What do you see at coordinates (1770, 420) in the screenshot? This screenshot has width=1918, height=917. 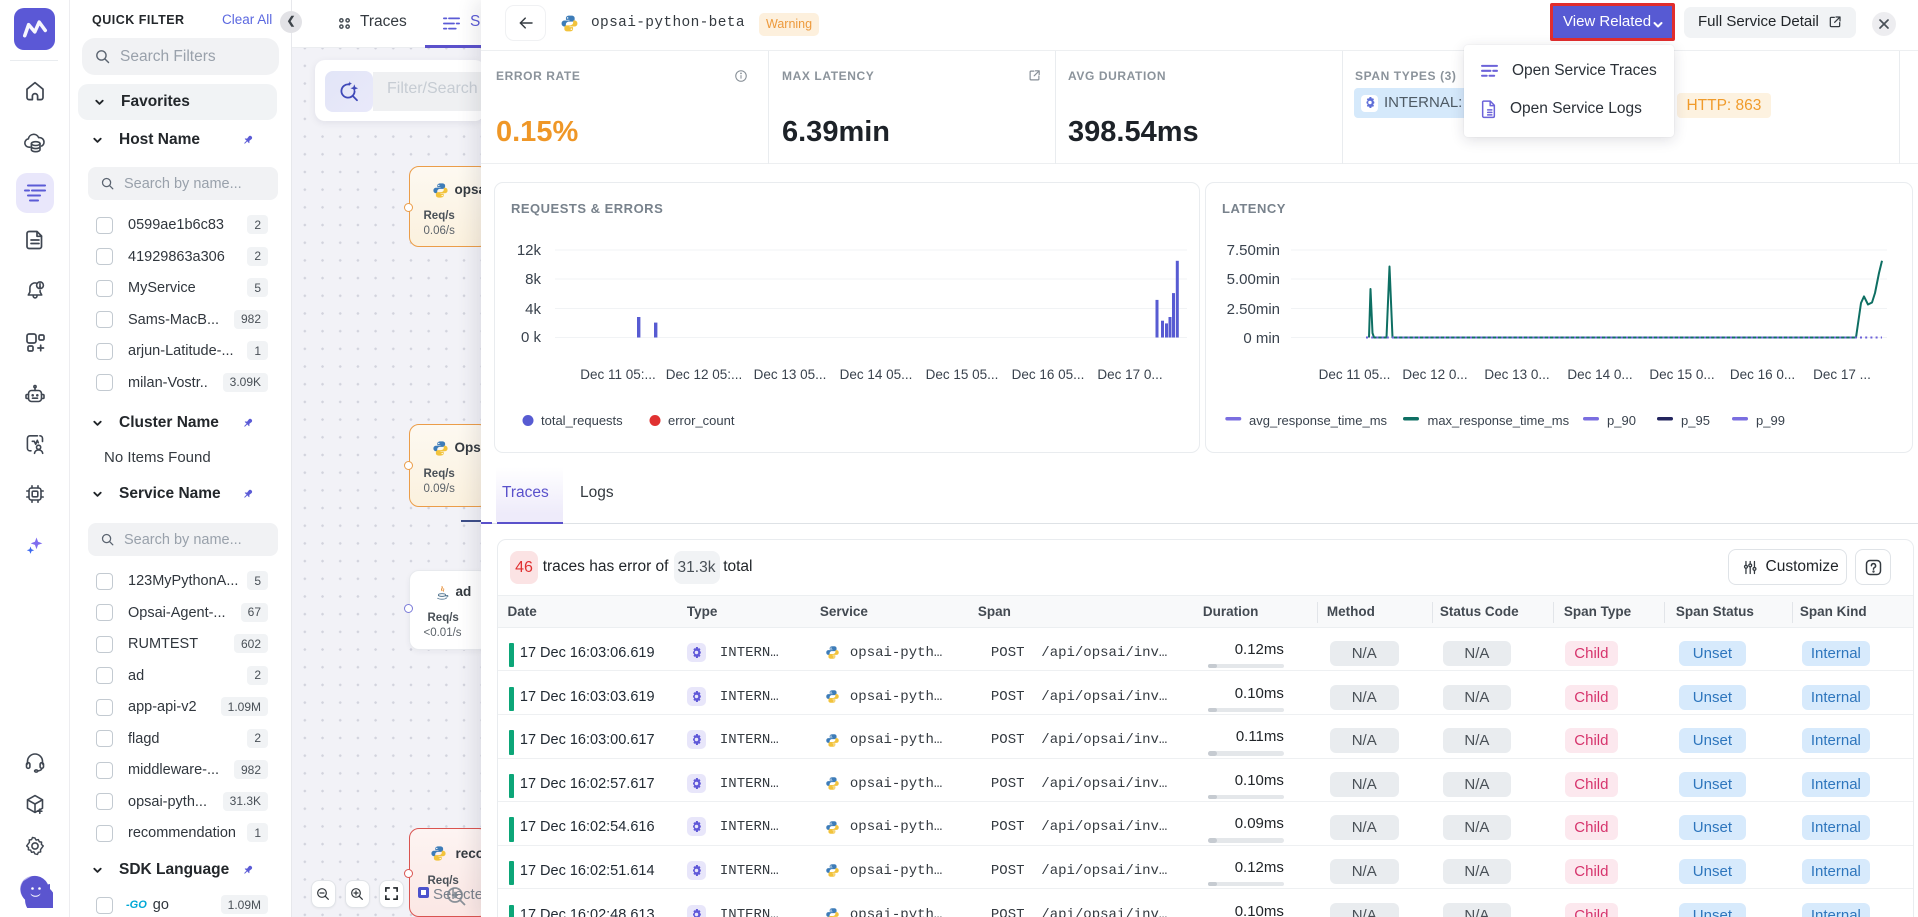 I see `svg-text: p_99` at bounding box center [1770, 420].